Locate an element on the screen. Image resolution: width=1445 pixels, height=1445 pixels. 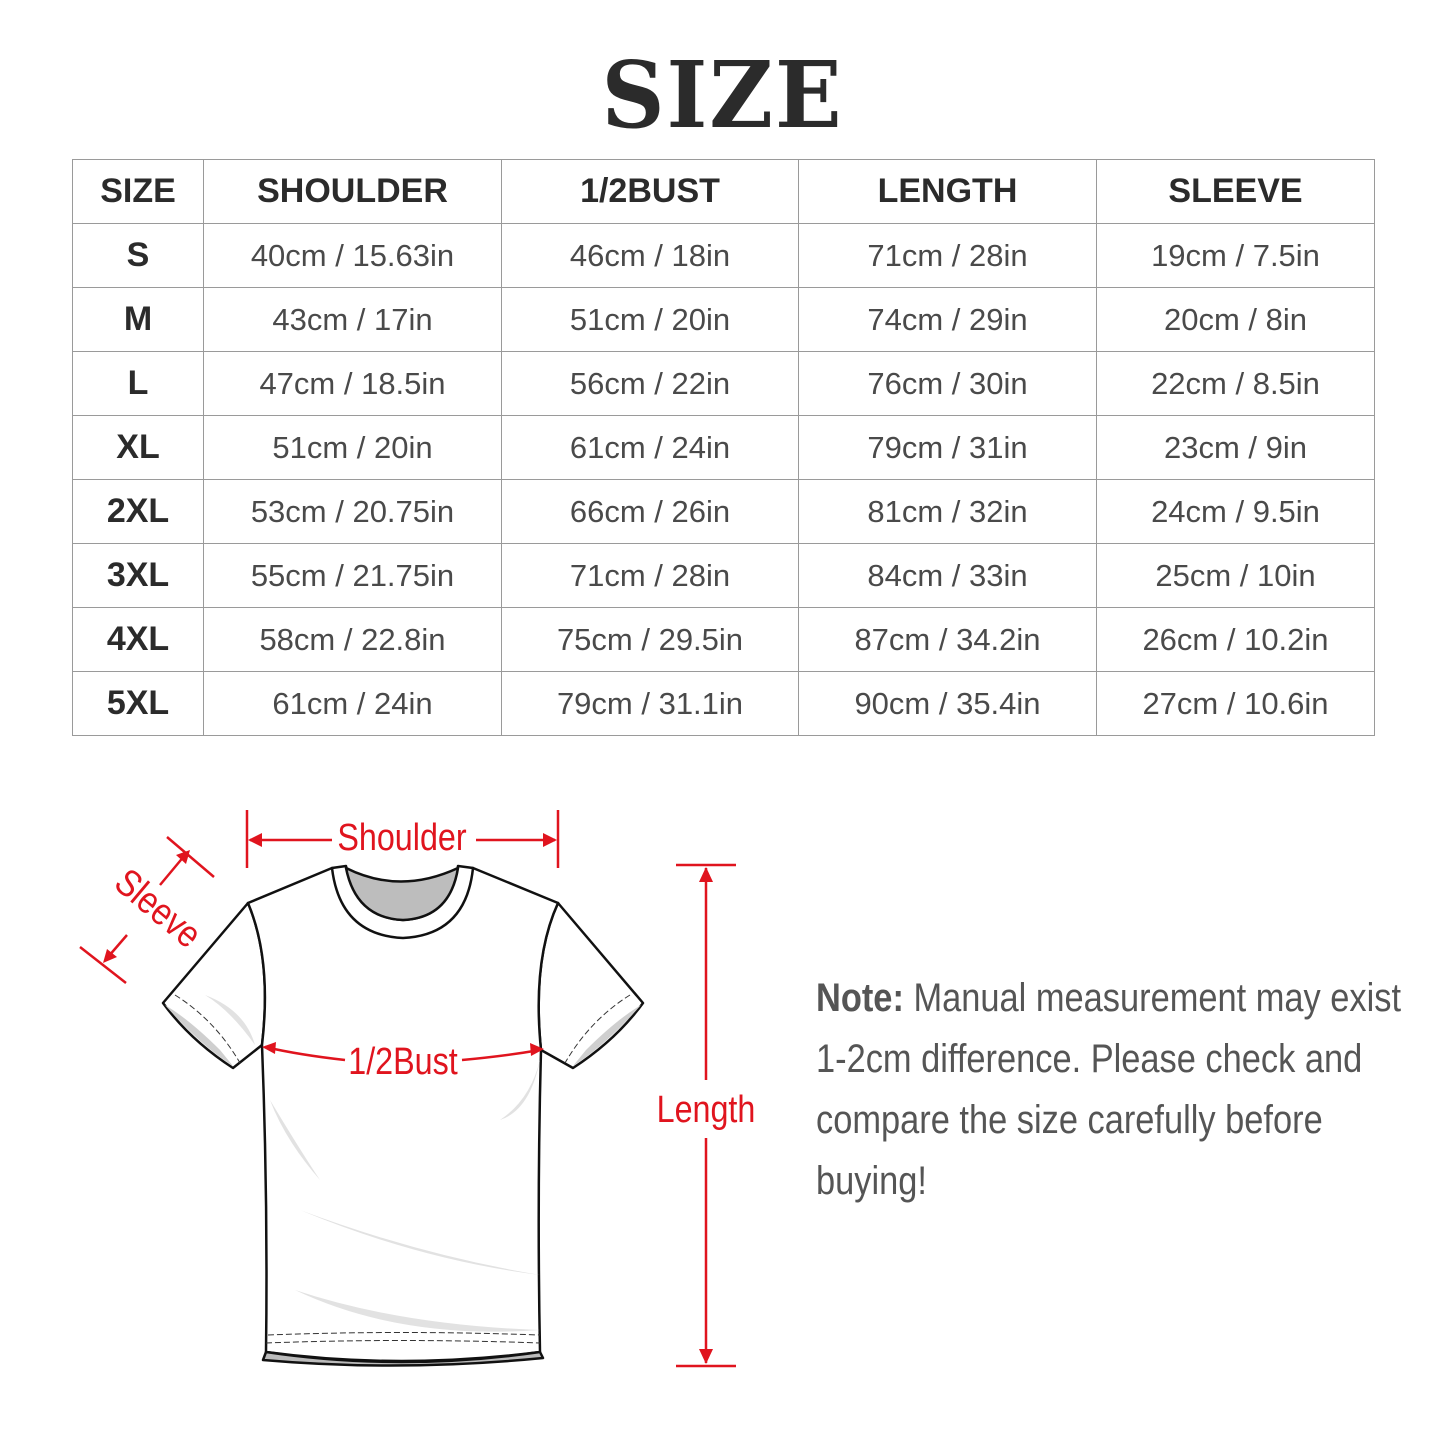
measurement-cell: 26cm / 10.2in is located at coordinates (1235, 639).